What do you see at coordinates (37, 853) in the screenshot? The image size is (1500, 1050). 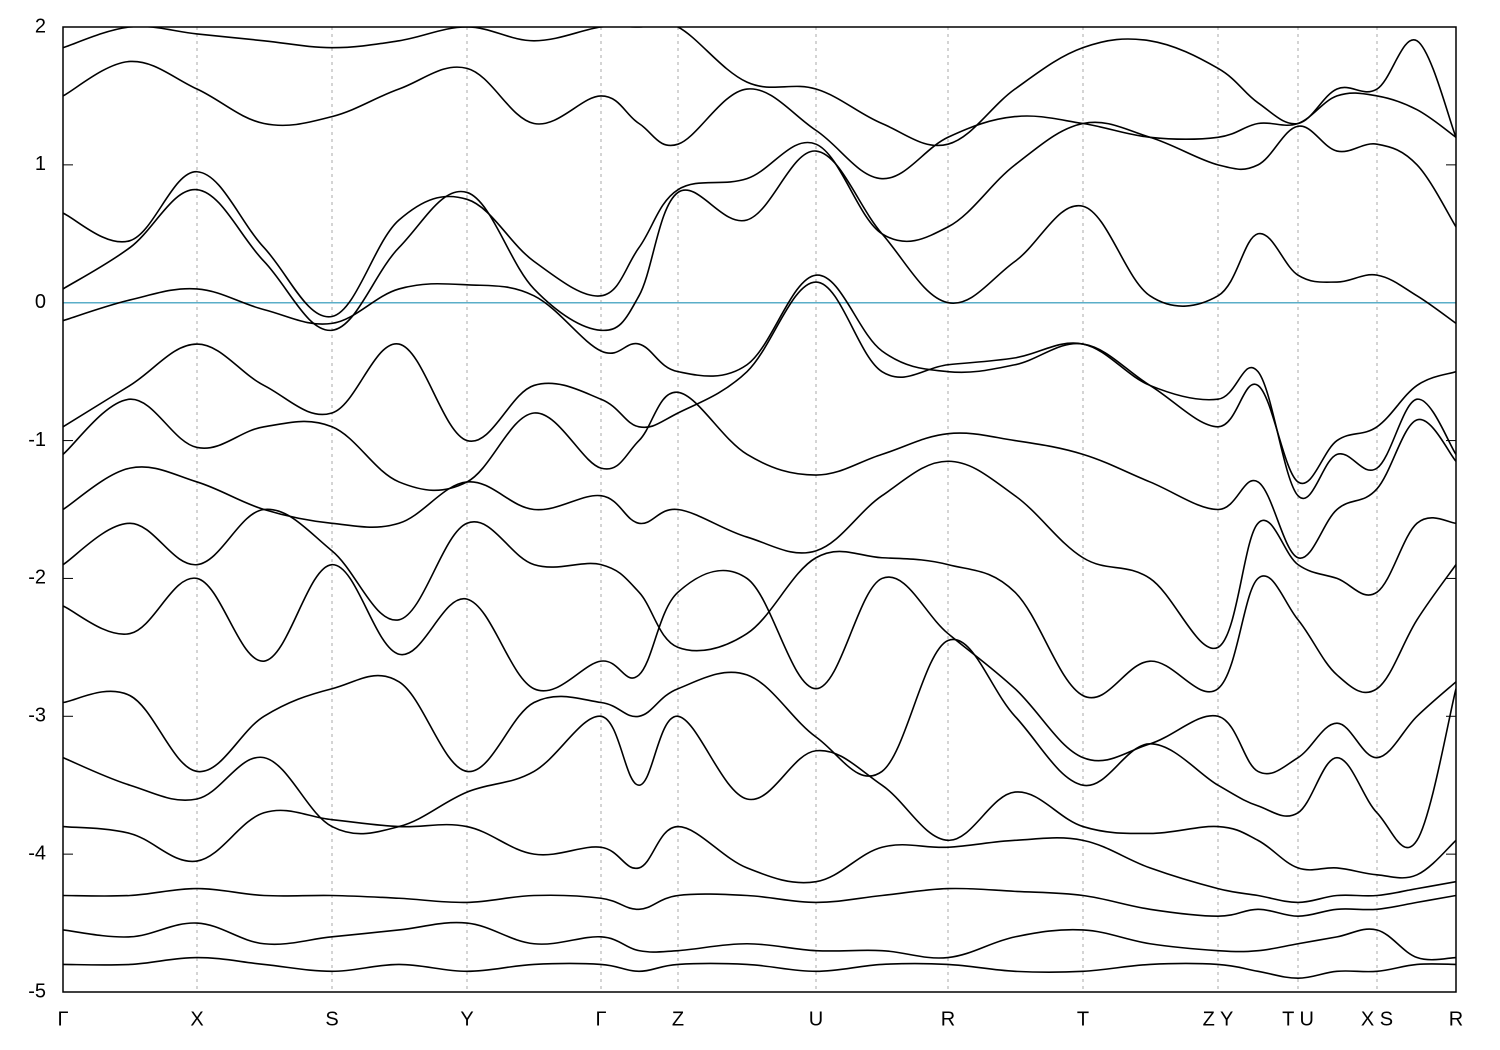 I see `y-tick-label: -4` at bounding box center [37, 853].